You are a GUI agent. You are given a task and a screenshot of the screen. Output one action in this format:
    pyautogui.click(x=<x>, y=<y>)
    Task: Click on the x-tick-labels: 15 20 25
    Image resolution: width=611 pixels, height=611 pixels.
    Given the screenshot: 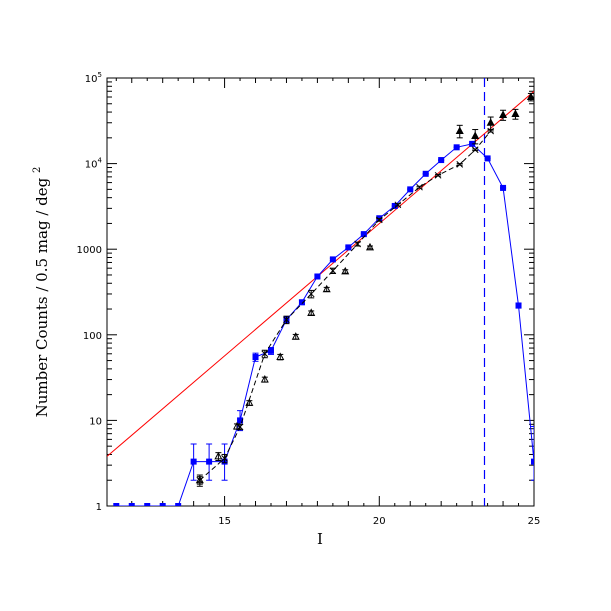 What is the action you would take?
    pyautogui.click(x=379, y=521)
    